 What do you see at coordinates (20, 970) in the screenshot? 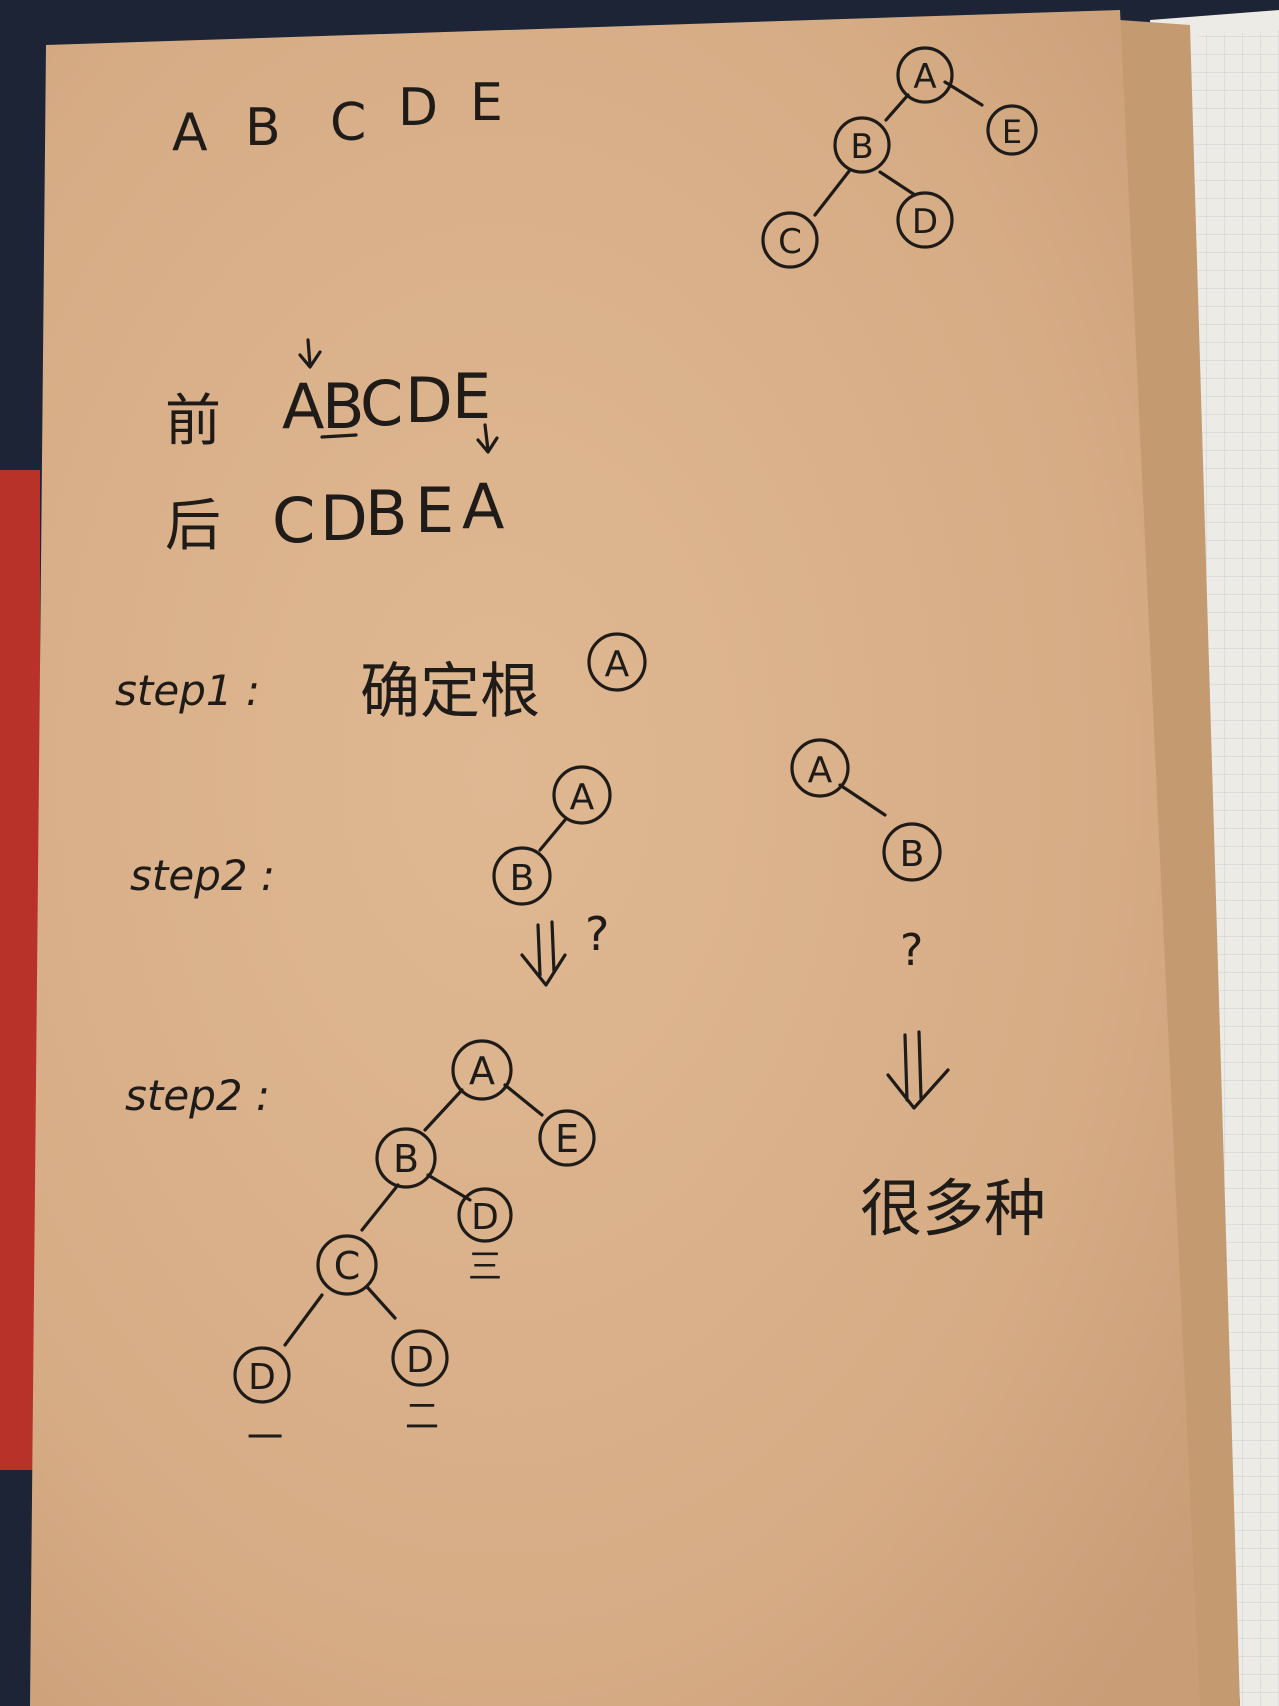
I see `red-cover-edge` at bounding box center [20, 970].